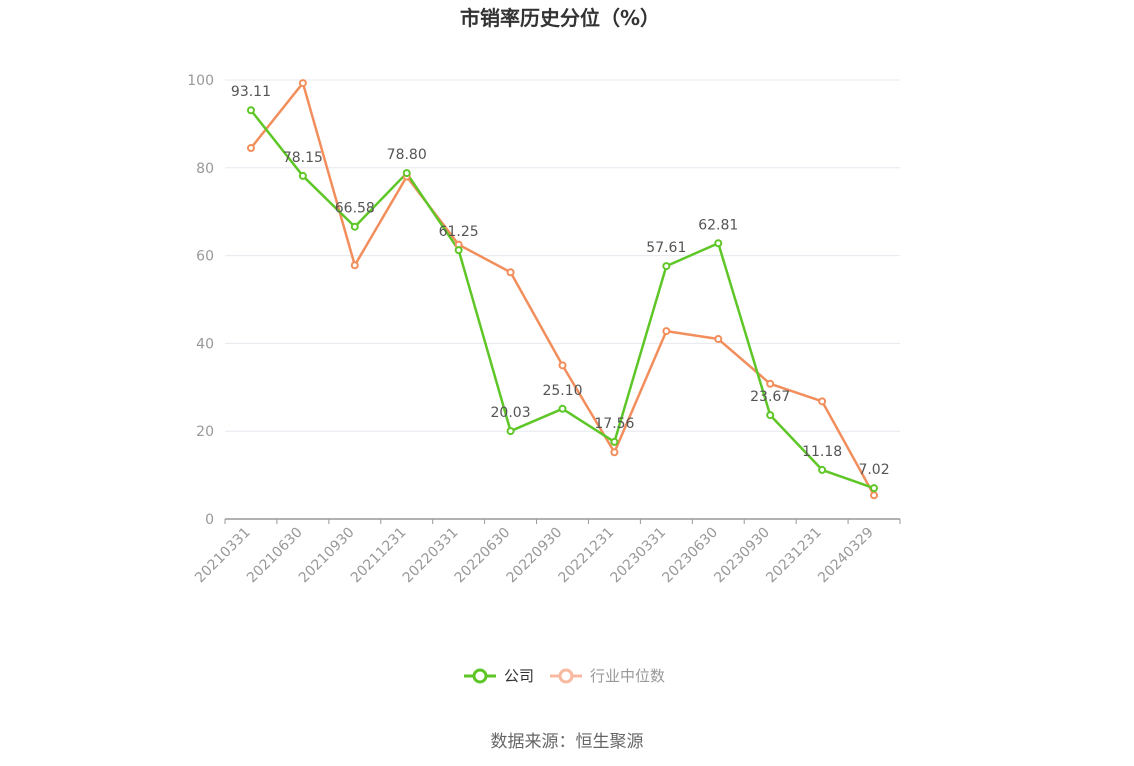 The height and width of the screenshot is (766, 1134). Describe the element at coordinates (483, 556) in the screenshot. I see `x-tick-label: 20220630` at that location.